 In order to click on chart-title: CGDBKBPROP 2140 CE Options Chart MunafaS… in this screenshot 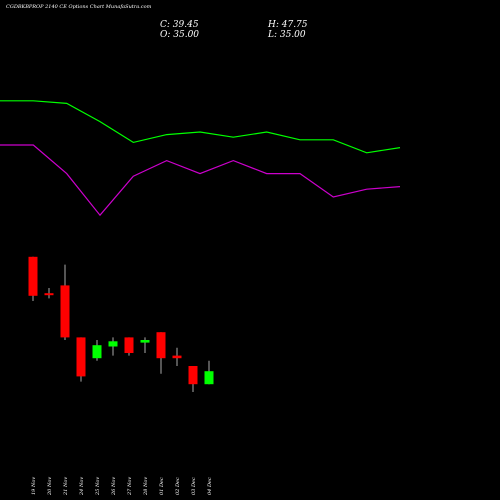, I will do `click(79, 7)`.